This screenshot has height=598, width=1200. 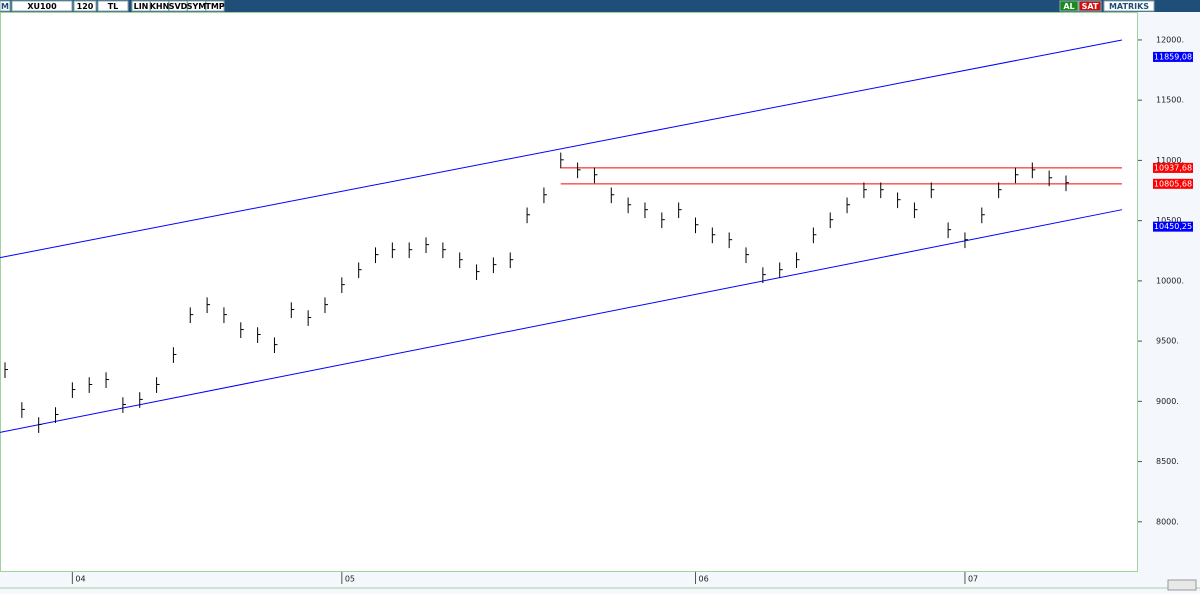 What do you see at coordinates (1167, 461) in the screenshot?
I see `y-tick-label: 8500.` at bounding box center [1167, 461].